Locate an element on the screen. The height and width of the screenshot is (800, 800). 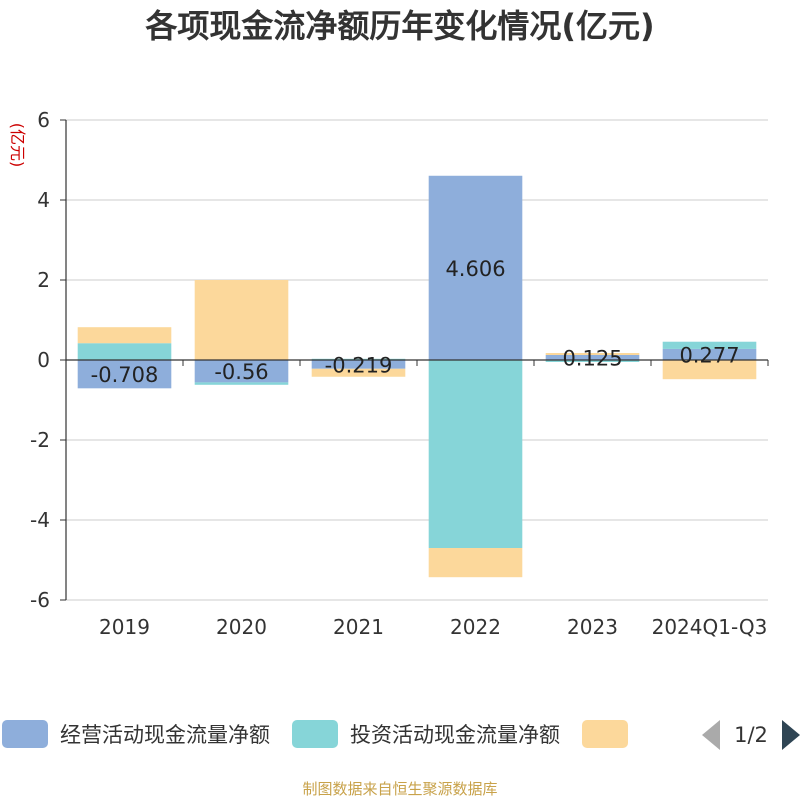
legend-page-indicator: 1/2 is located at coordinates (751, 735).